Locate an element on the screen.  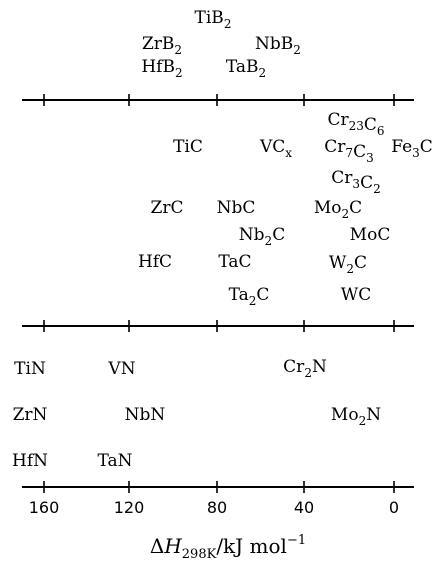
compound-cr3c2: Cr3C2 is located at coordinates (355, 182).